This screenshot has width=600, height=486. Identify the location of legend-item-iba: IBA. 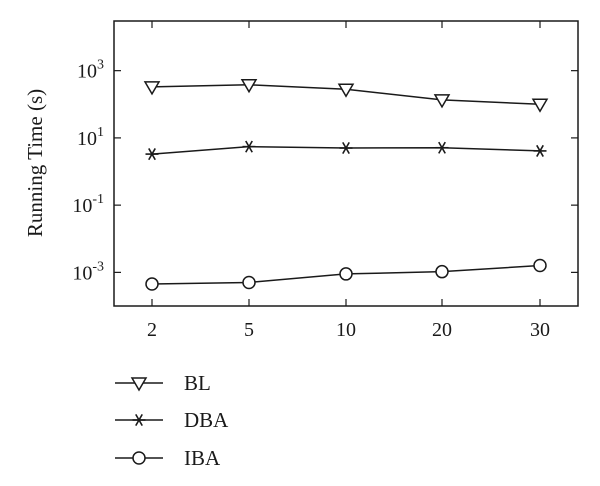
(168, 458).